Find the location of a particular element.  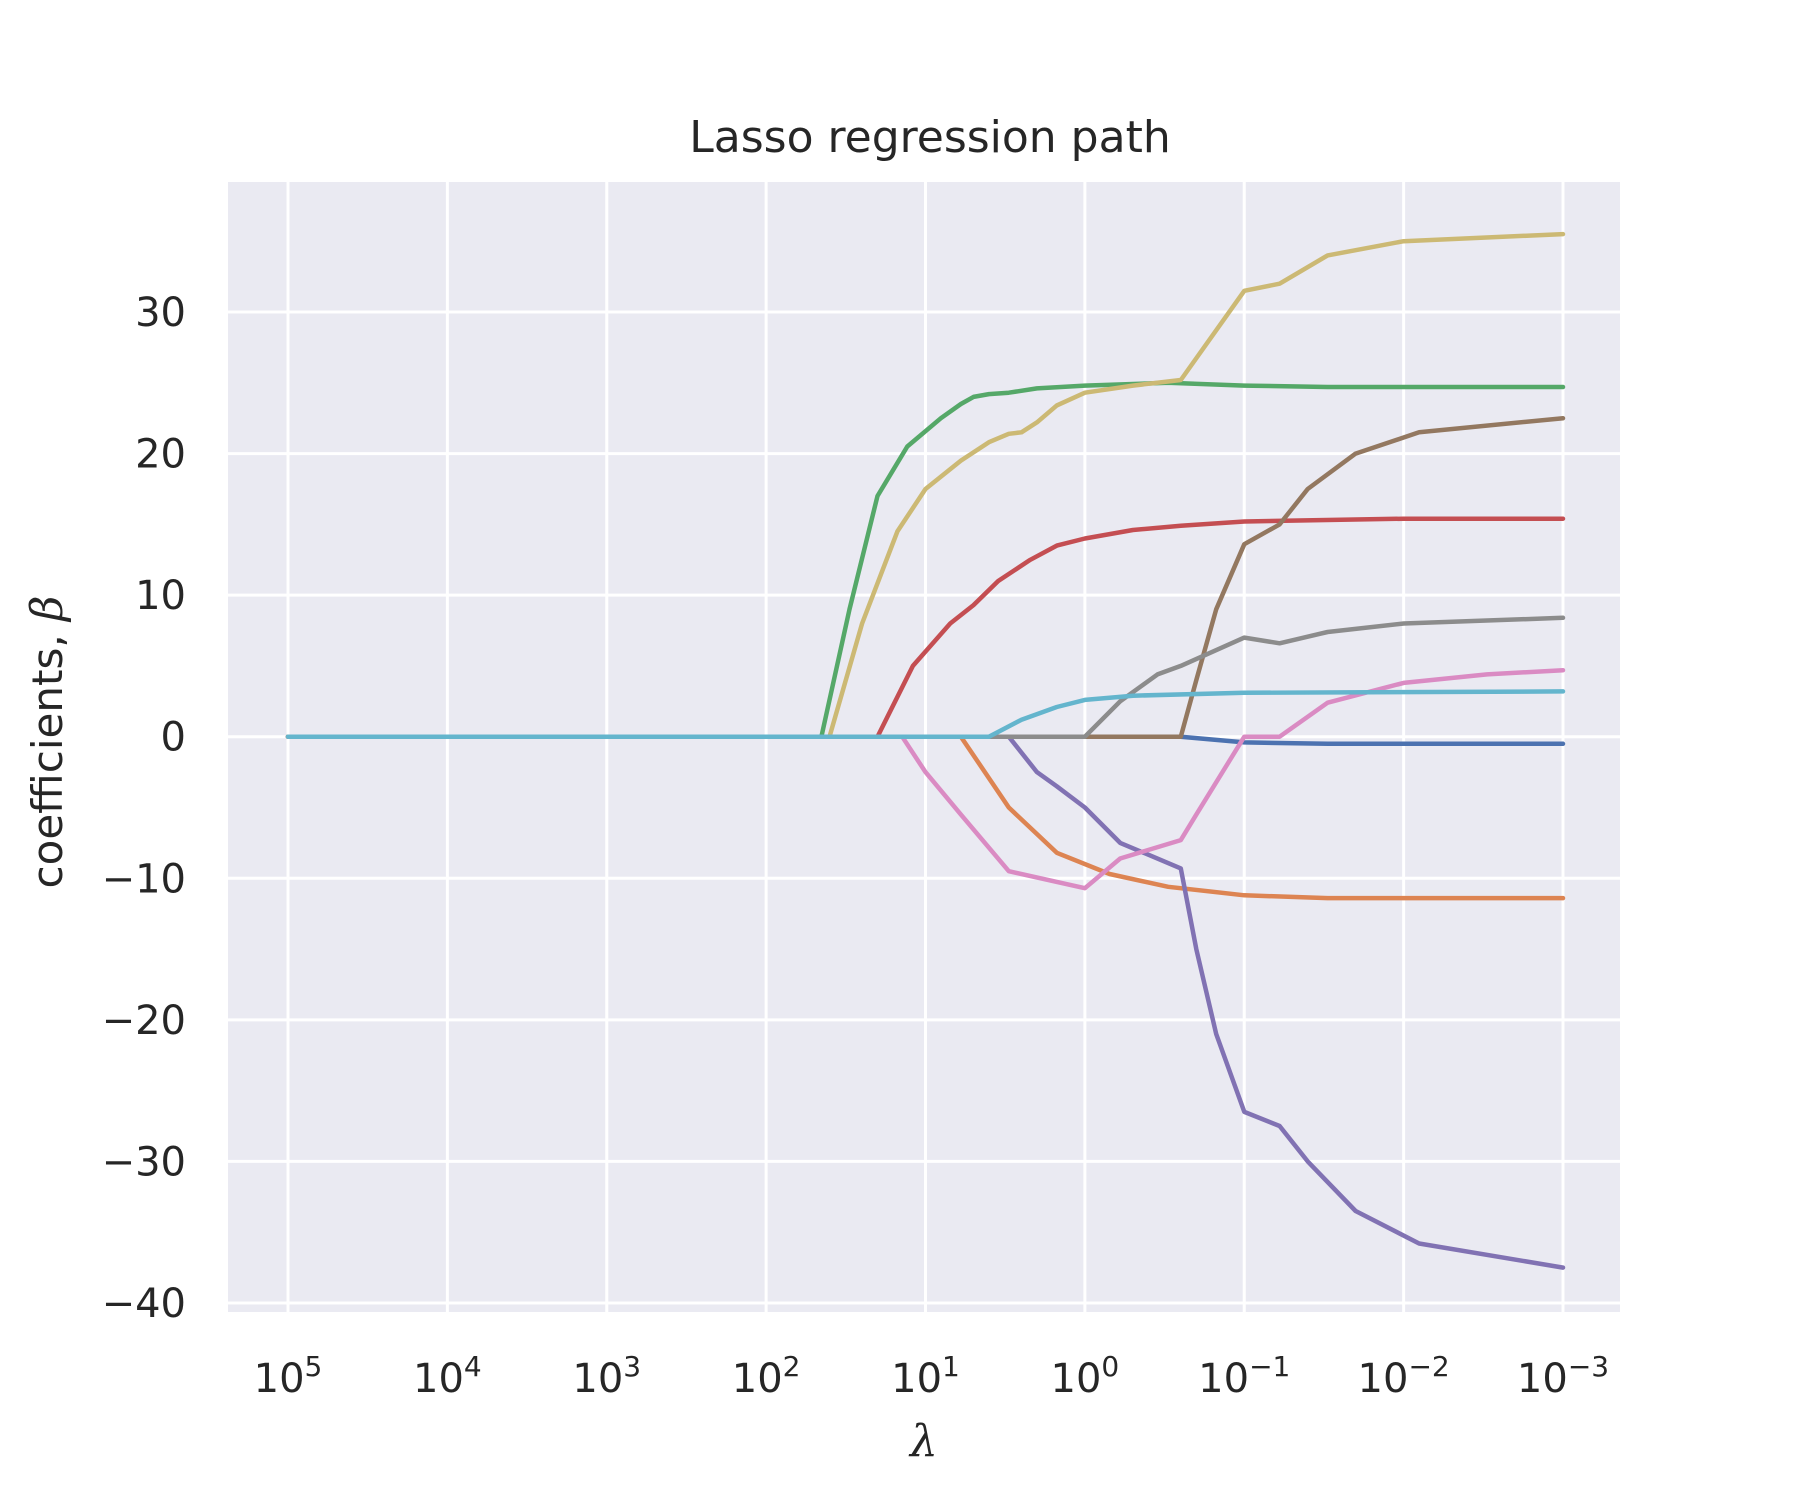

x-tick-label: 10⁴ is located at coordinates (447, 1376).